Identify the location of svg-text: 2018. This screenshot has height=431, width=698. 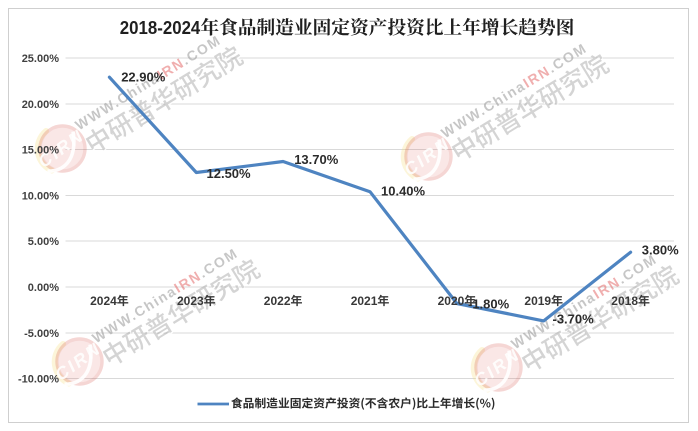
(624, 301).